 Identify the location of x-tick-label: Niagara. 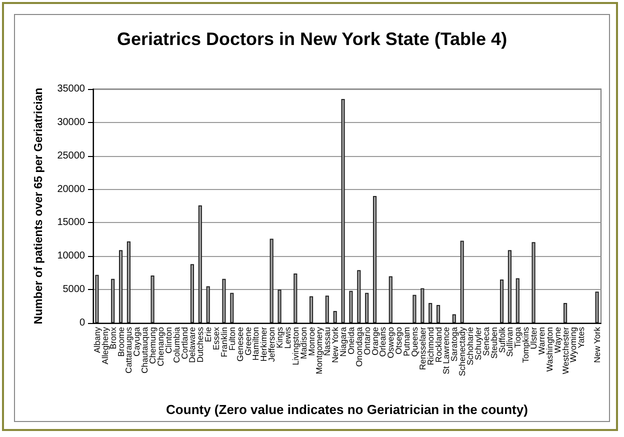
(343, 341).